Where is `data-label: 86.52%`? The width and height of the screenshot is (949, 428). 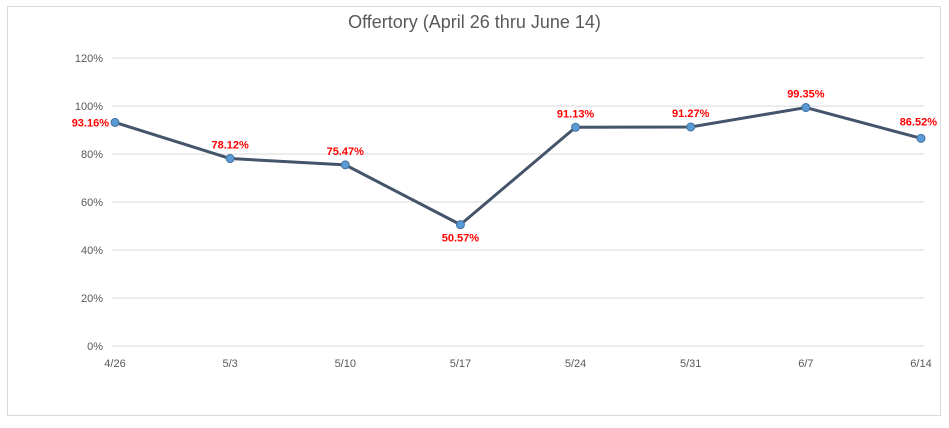
data-label: 86.52% is located at coordinates (919, 122).